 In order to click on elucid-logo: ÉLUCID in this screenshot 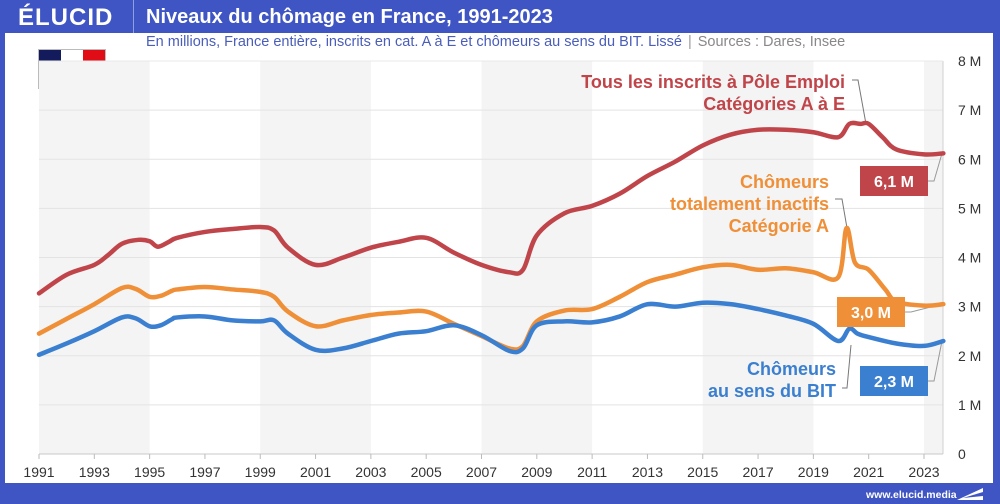, I will do `click(66, 17)`.